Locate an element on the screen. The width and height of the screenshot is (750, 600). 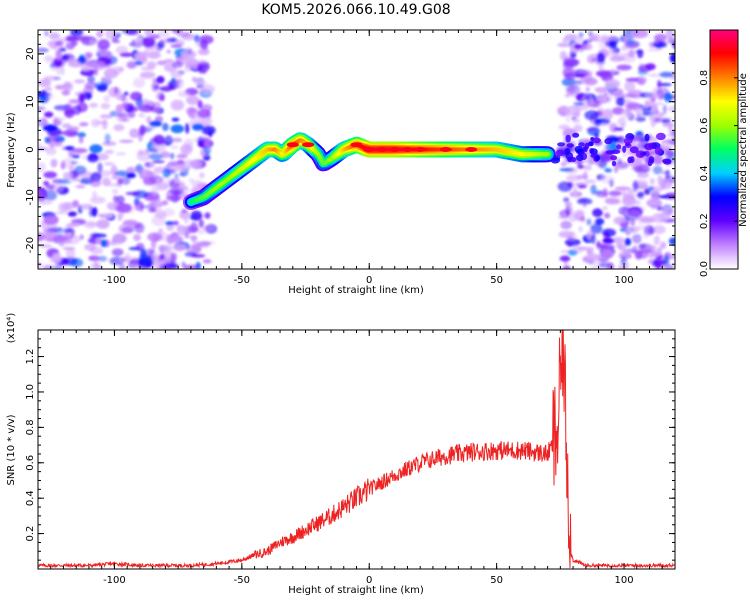
snr-ytick-label: 0.6 is located at coordinates (30, 463).